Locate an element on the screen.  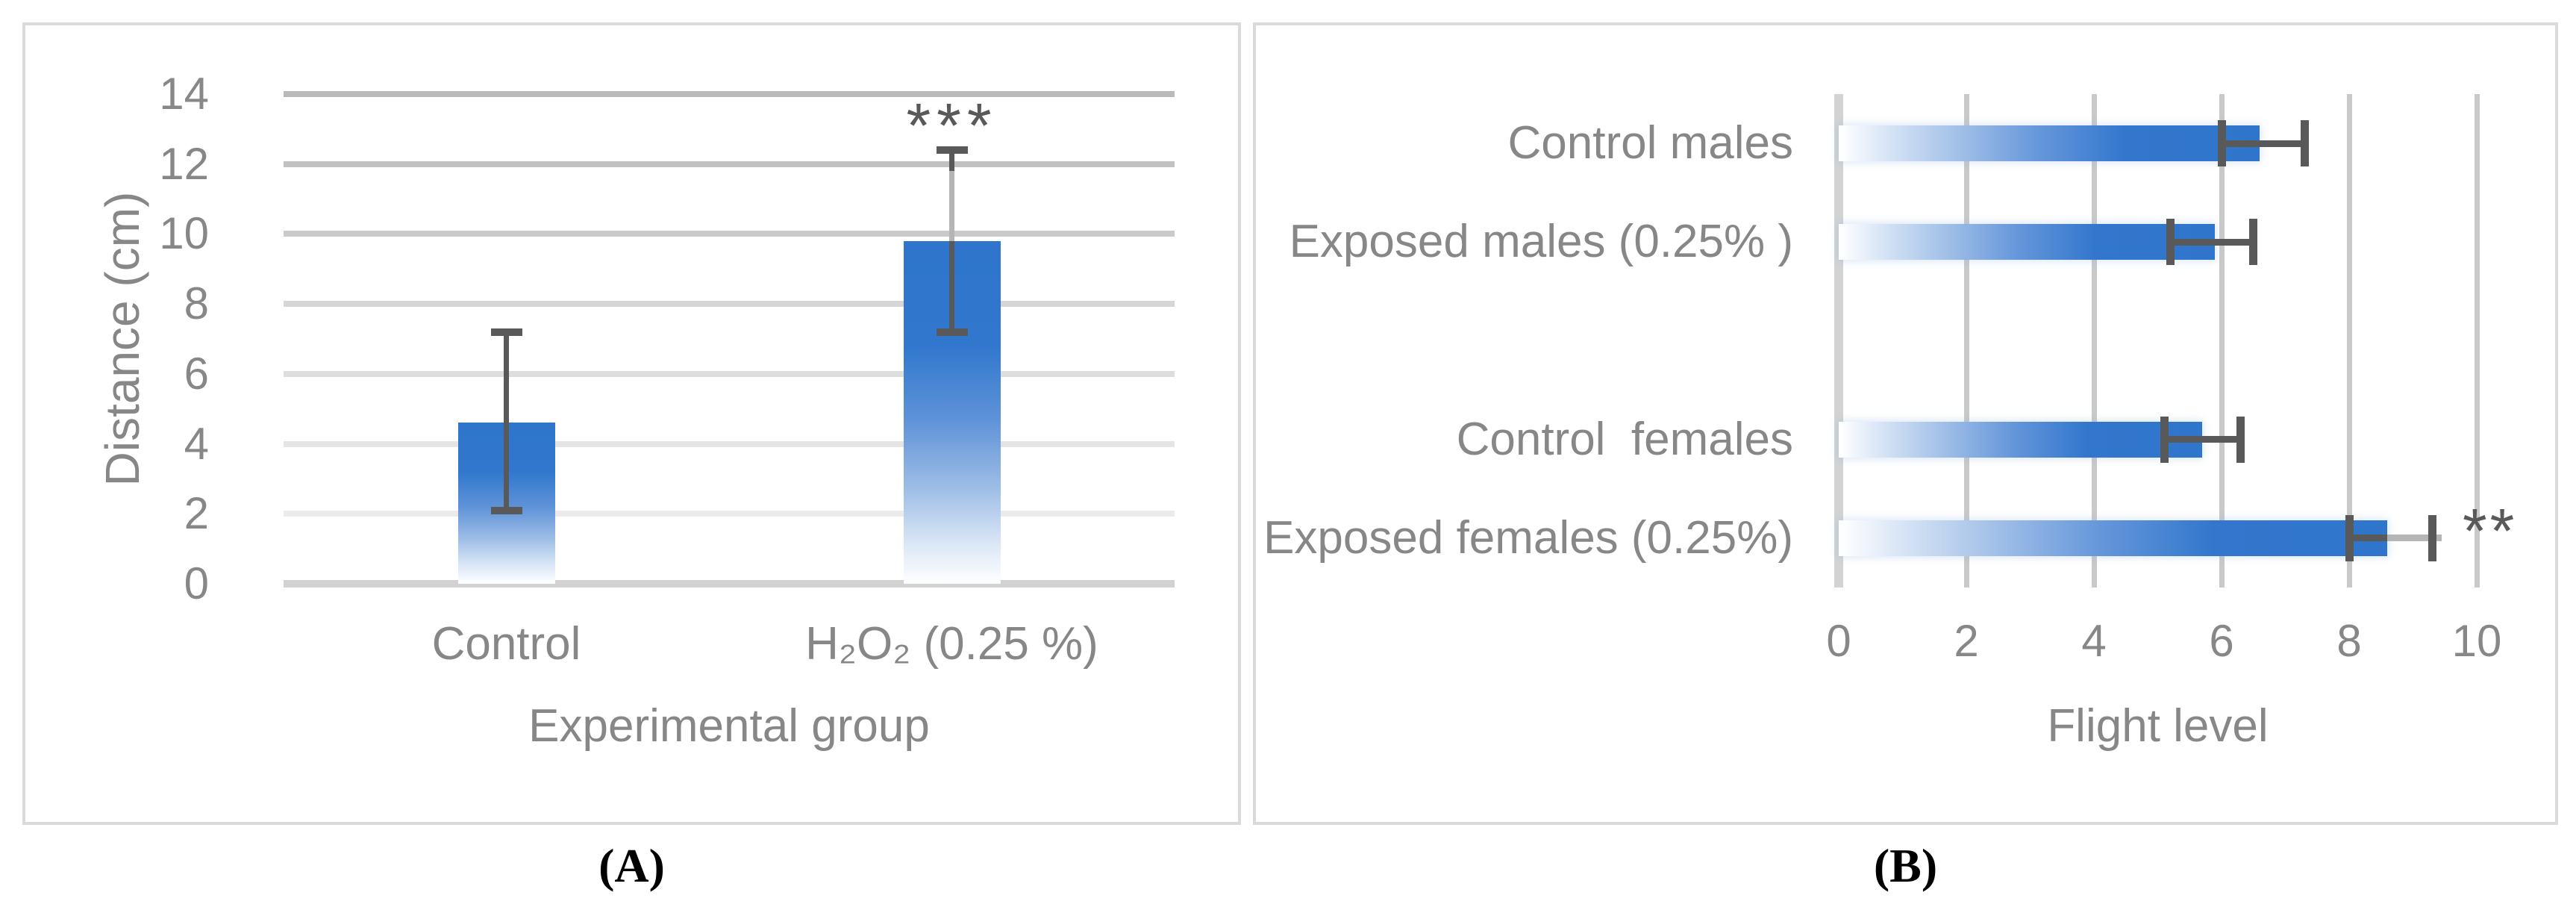
category-label: Exposed females (0.25%) is located at coordinates (1528, 537).